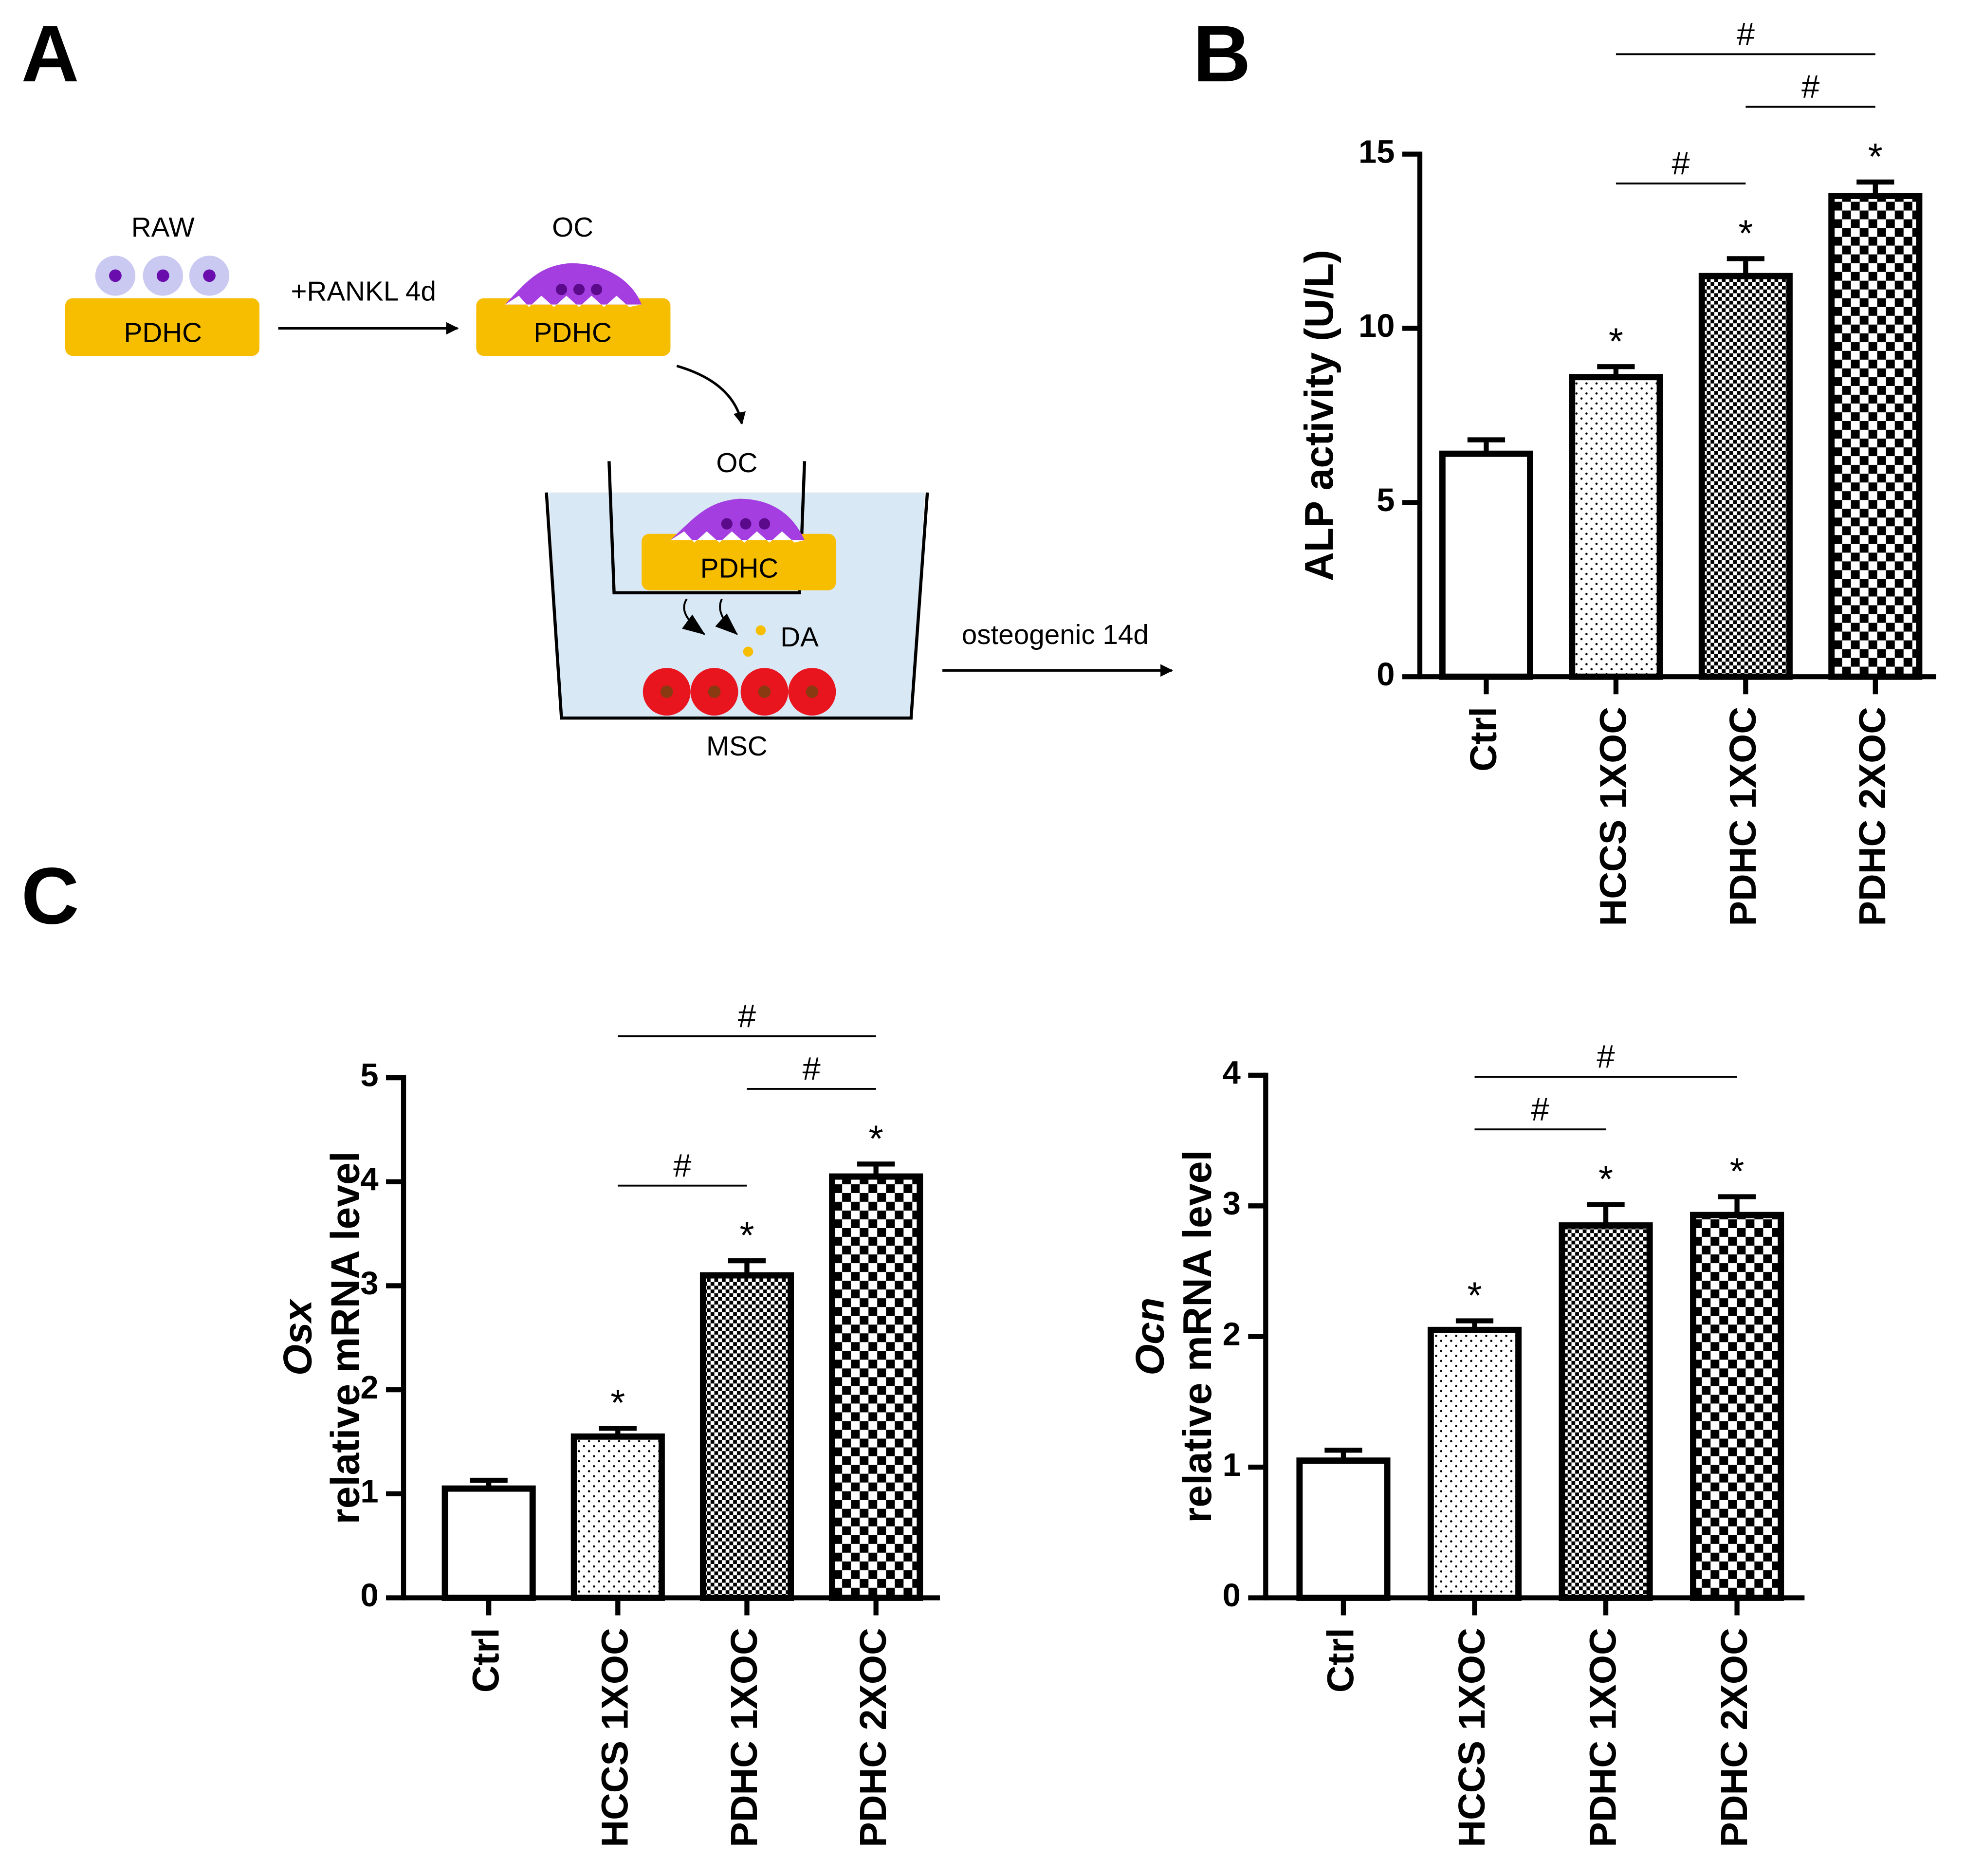 Image resolution: width=1965 pixels, height=1876 pixels. I want to click on y-tick-label: 15, so click(1377, 152).